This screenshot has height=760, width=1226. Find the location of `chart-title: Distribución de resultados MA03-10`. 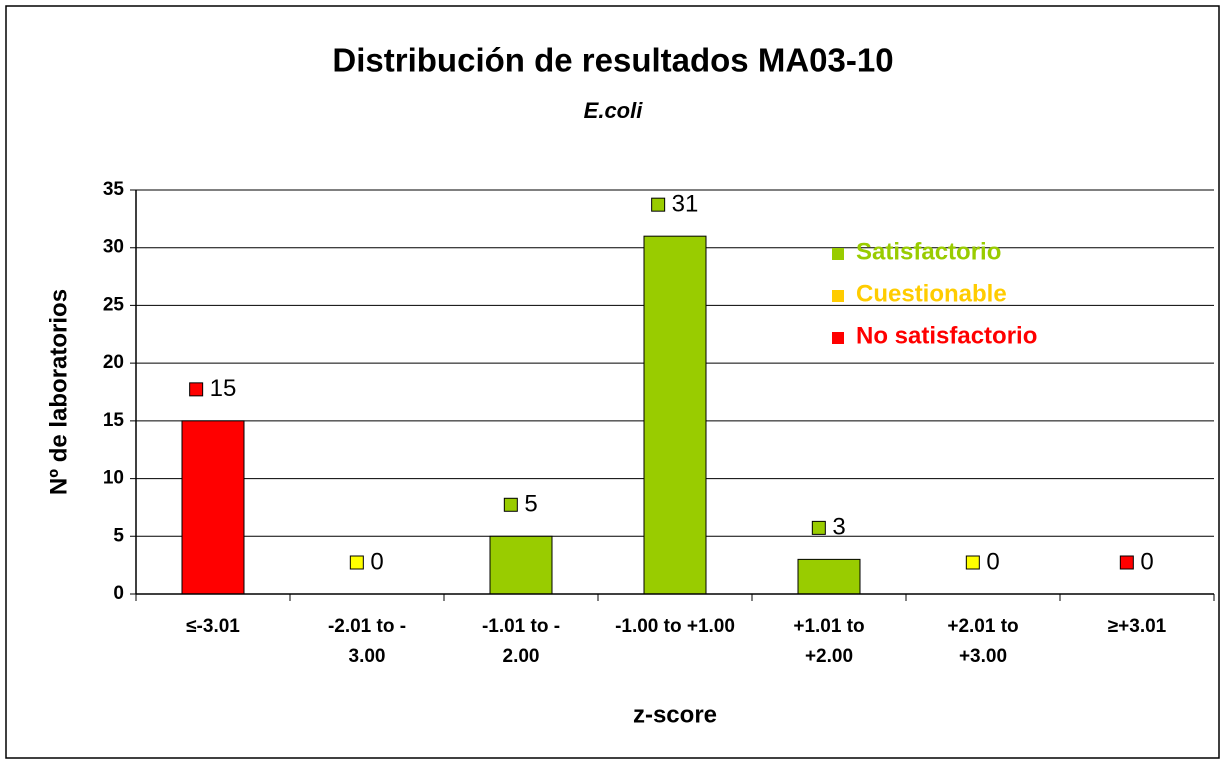

chart-title: Distribución de resultados MA03-10 is located at coordinates (612, 60).